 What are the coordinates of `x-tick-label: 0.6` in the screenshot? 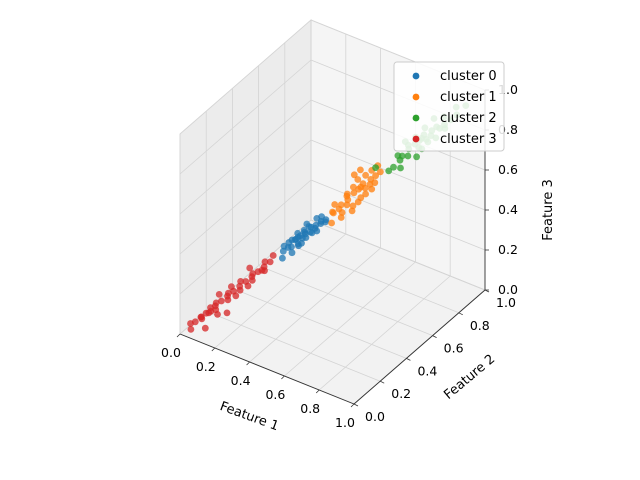 It's located at (275, 394).